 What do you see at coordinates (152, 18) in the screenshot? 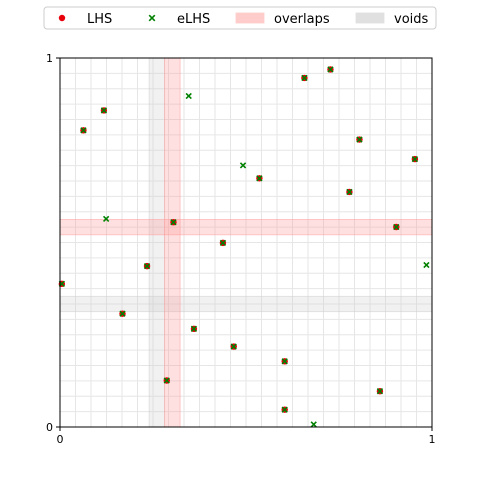
I see `legend-cross-icon` at bounding box center [152, 18].